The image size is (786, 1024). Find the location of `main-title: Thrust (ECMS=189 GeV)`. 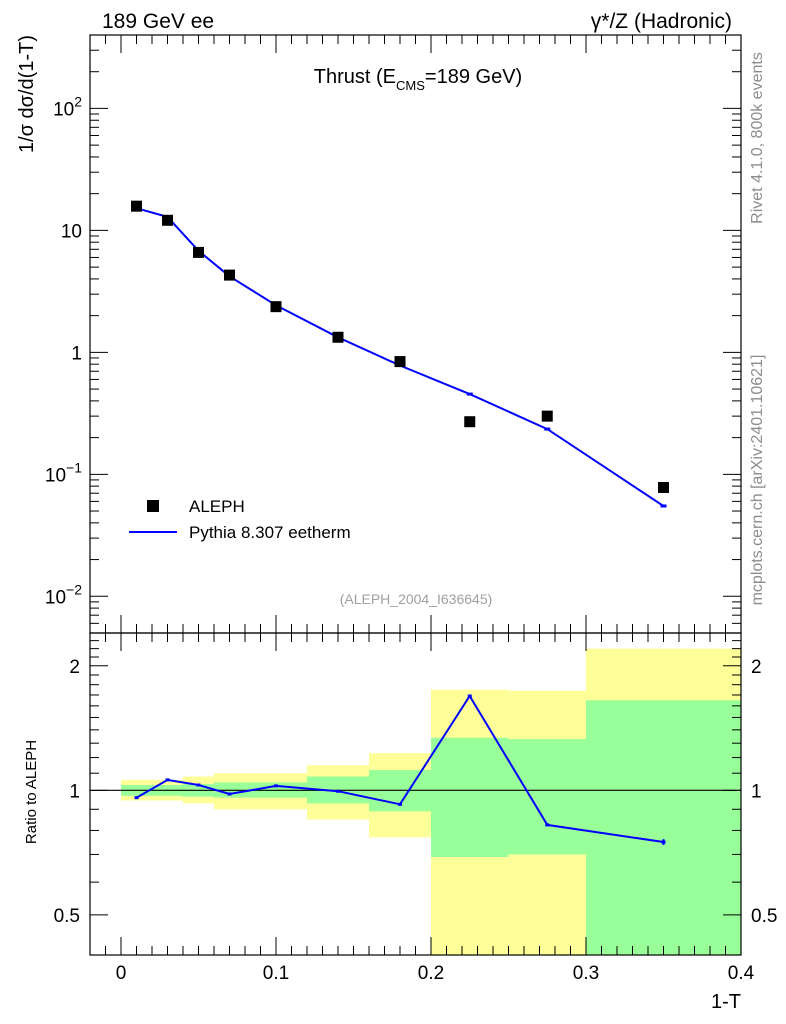

main-title: Thrust (ECMS=189 GeV) is located at coordinates (418, 79).